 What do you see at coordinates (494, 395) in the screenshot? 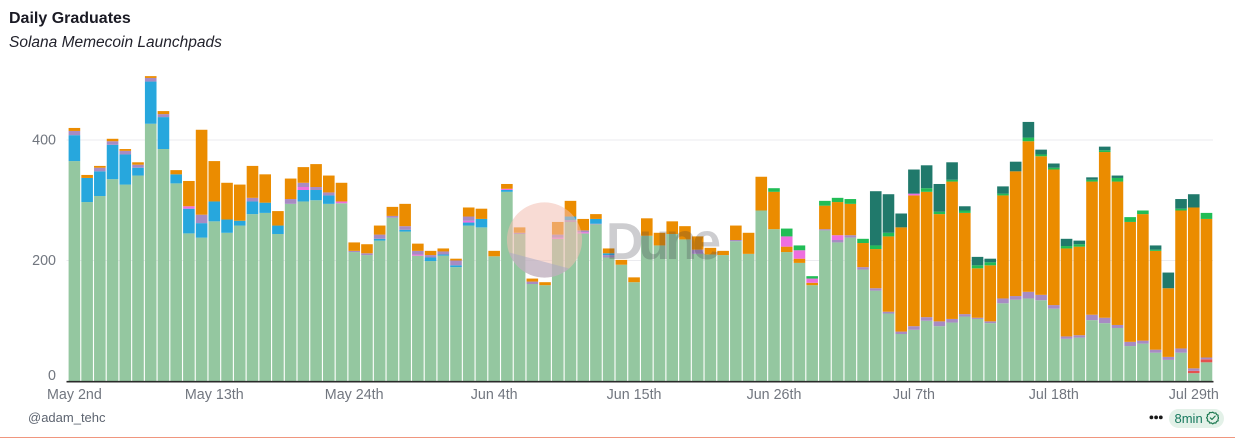
I see `svg-text: Jun 4th` at bounding box center [494, 395].